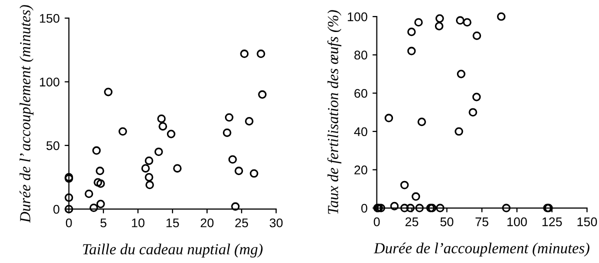  Describe the element at coordinates (207, 223) in the screenshot. I see `x-tick-label: 20` at that location.